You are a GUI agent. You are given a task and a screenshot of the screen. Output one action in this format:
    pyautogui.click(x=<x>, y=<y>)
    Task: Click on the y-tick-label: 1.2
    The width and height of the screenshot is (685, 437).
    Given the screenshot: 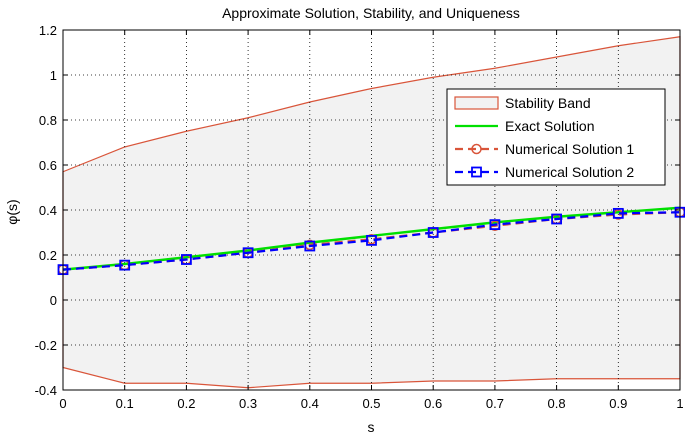 What is the action you would take?
    pyautogui.click(x=48, y=30)
    